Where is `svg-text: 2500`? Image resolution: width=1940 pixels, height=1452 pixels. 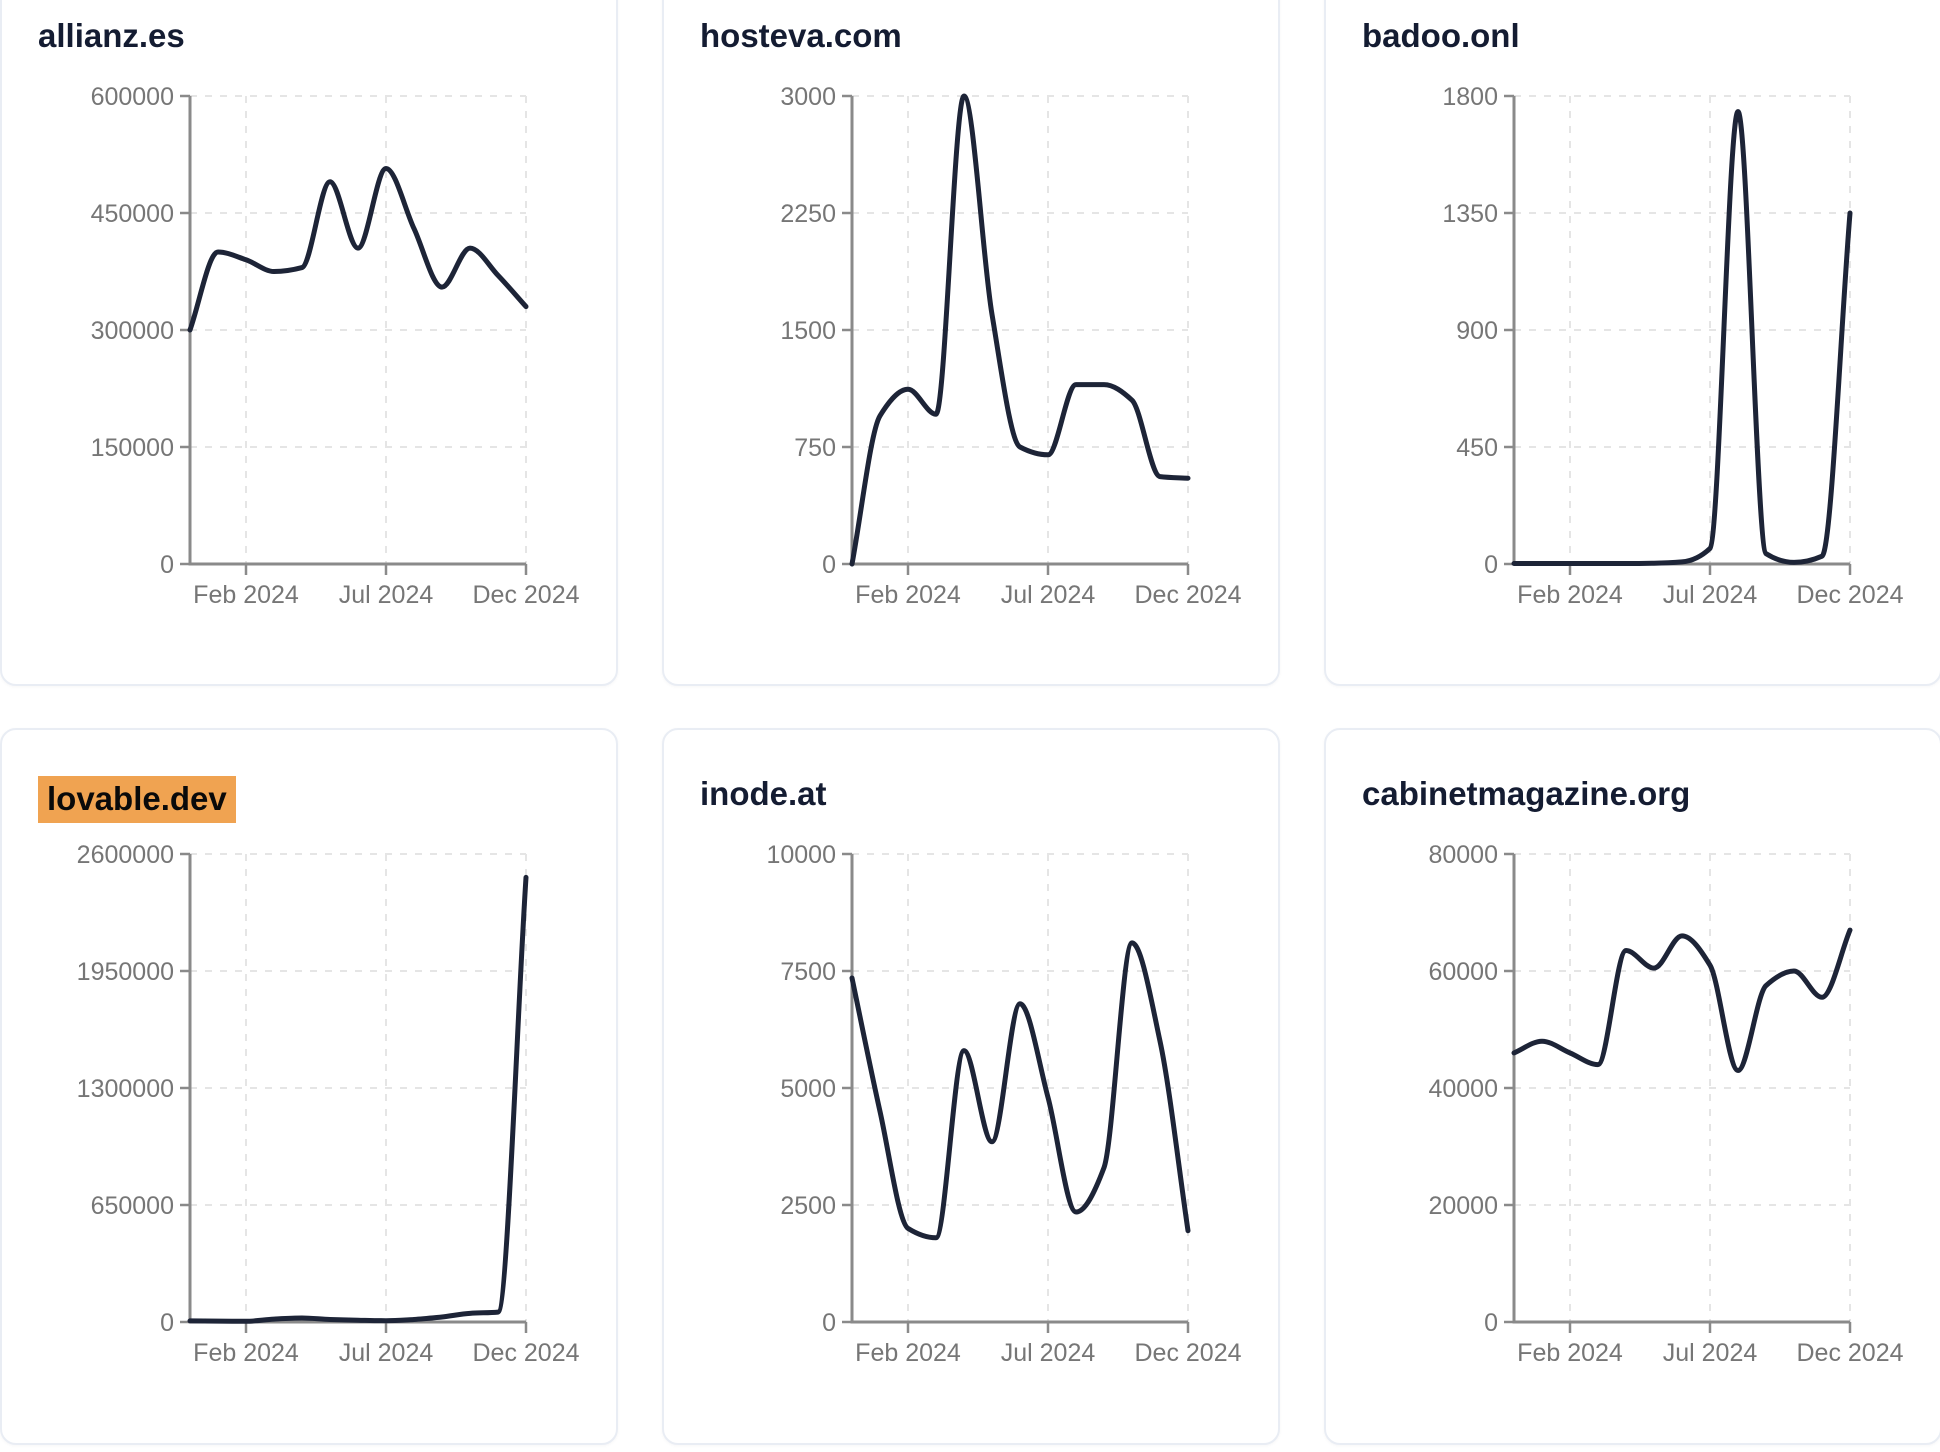
svg-text: 2500 is located at coordinates (808, 1206).